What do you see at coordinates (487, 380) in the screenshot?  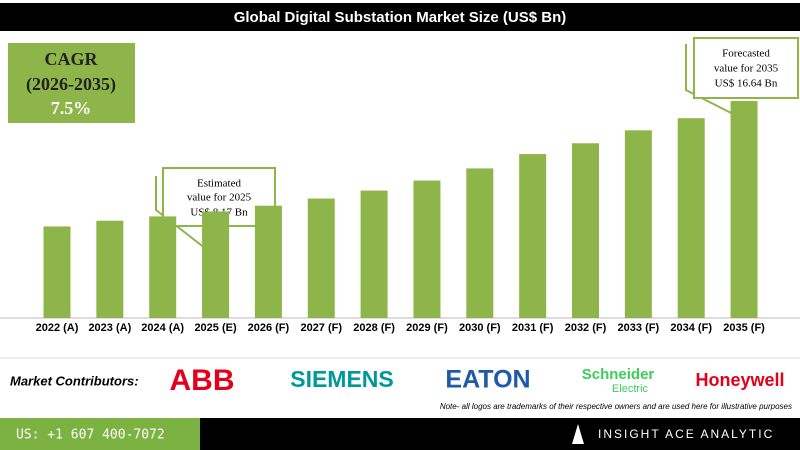 I see `logo: EATON` at bounding box center [487, 380].